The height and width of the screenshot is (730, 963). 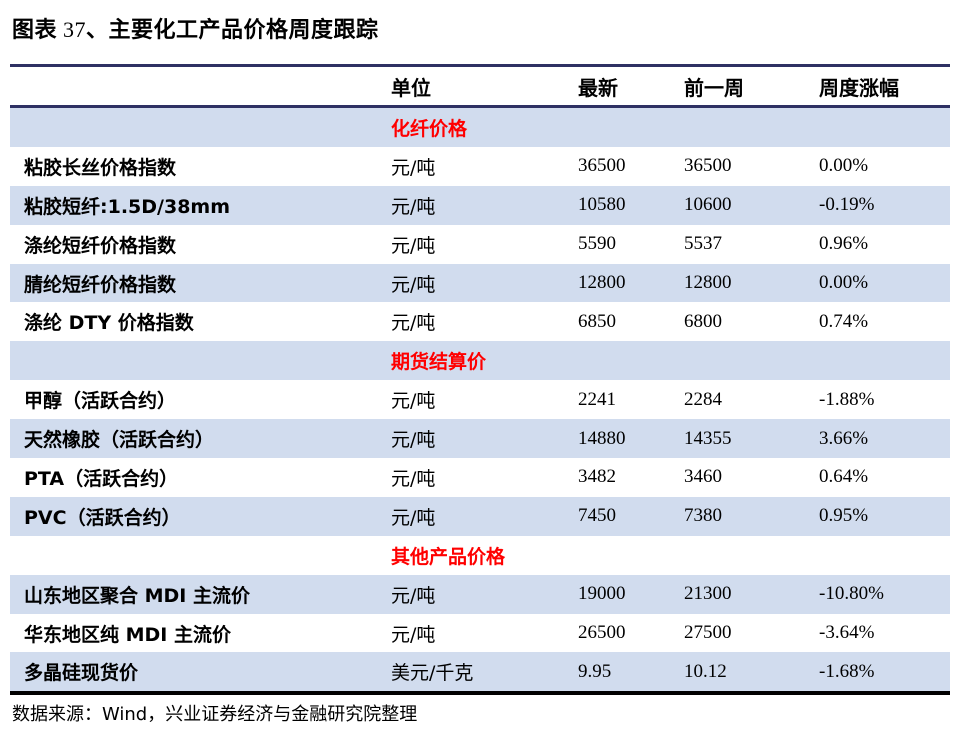 I want to click on prev-week-value: 27500, so click(x=708, y=633).